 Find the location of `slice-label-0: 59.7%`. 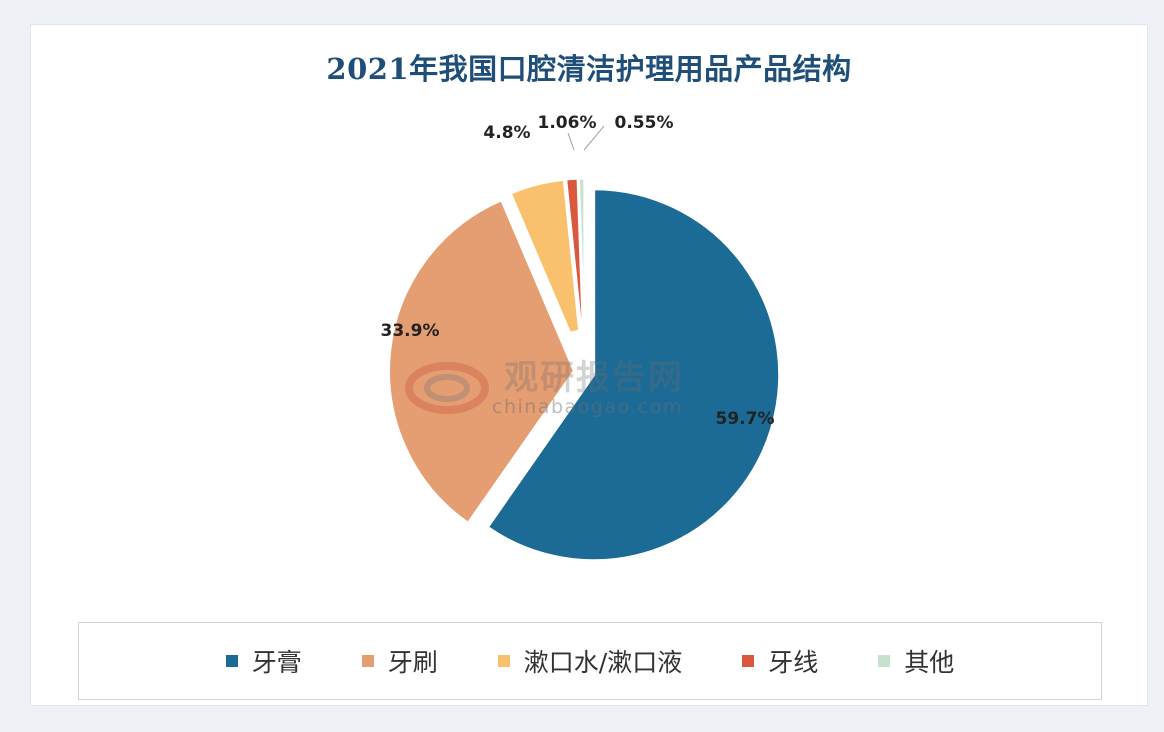

slice-label-0: 59.7% is located at coordinates (745, 419).